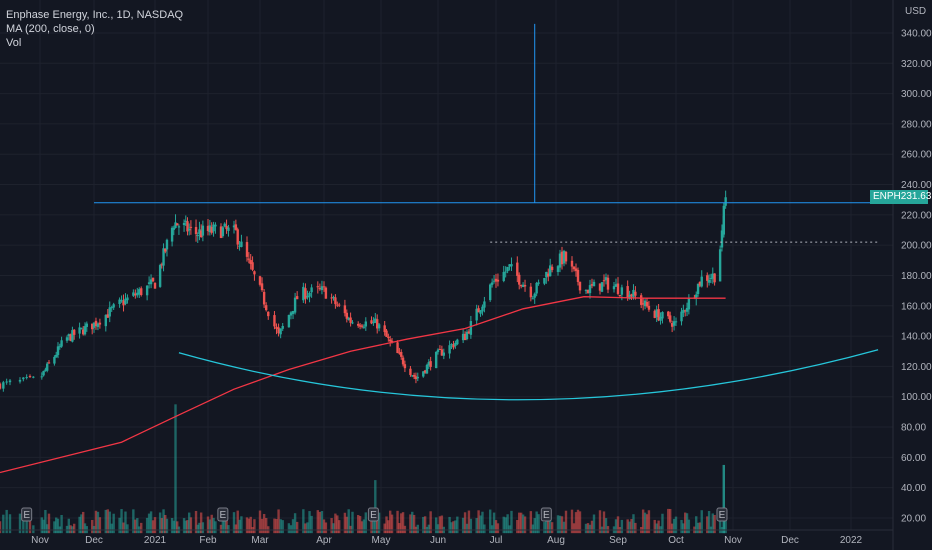 Image resolution: width=932 pixels, height=550 pixels. What do you see at coordinates (50, 29) in the screenshot?
I see `legend-ma: MA (200, close, 0)` at bounding box center [50, 29].